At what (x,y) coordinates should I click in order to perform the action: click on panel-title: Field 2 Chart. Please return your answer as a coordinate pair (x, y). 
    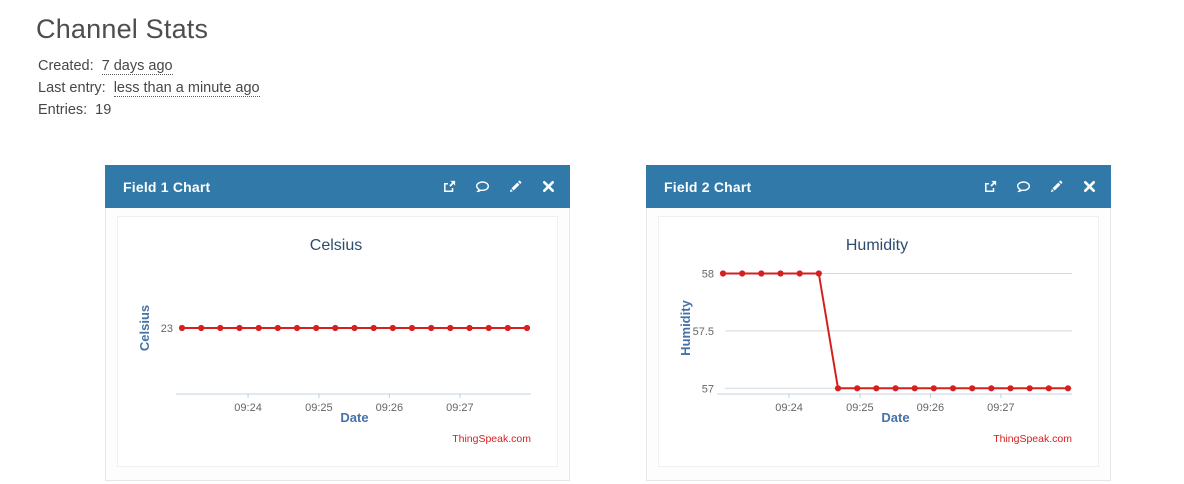
    Looking at the image, I should click on (708, 186).